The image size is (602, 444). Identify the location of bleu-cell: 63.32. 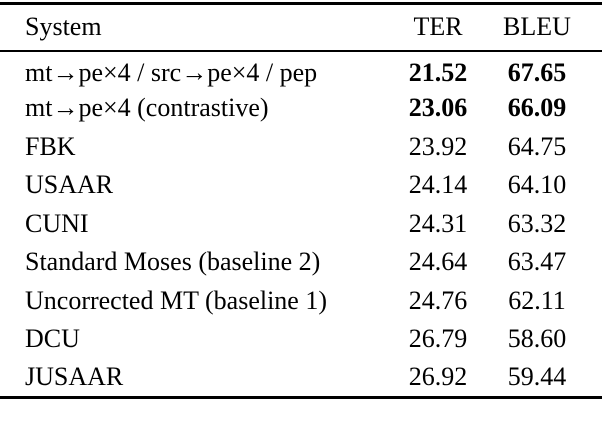
(537, 223).